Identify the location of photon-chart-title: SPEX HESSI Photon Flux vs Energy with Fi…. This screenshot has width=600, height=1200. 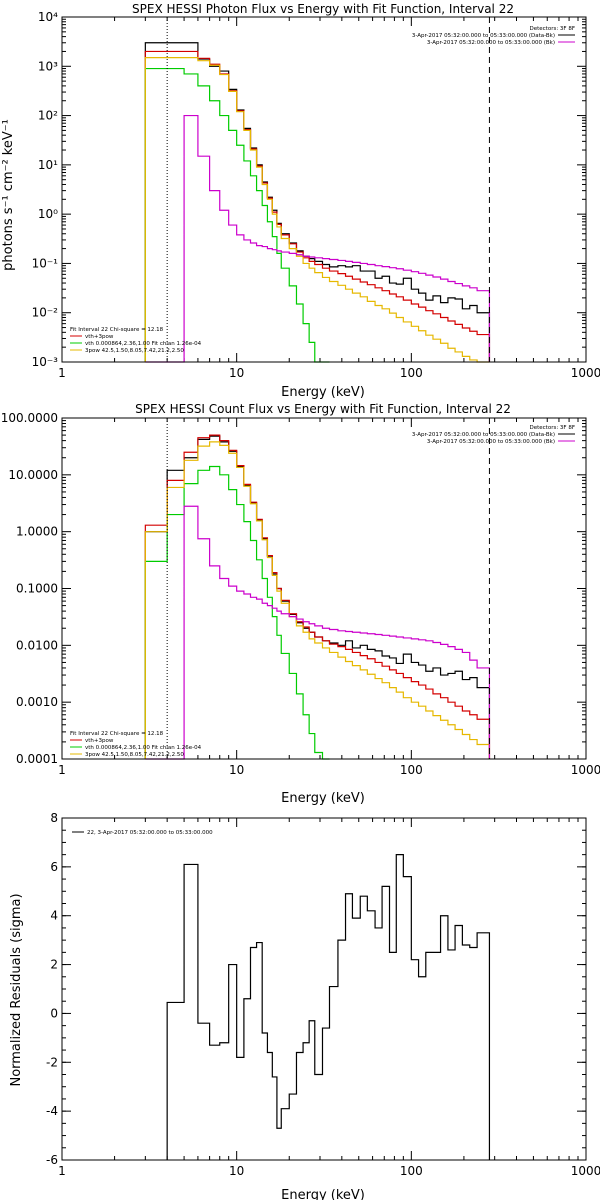
(323, 9).